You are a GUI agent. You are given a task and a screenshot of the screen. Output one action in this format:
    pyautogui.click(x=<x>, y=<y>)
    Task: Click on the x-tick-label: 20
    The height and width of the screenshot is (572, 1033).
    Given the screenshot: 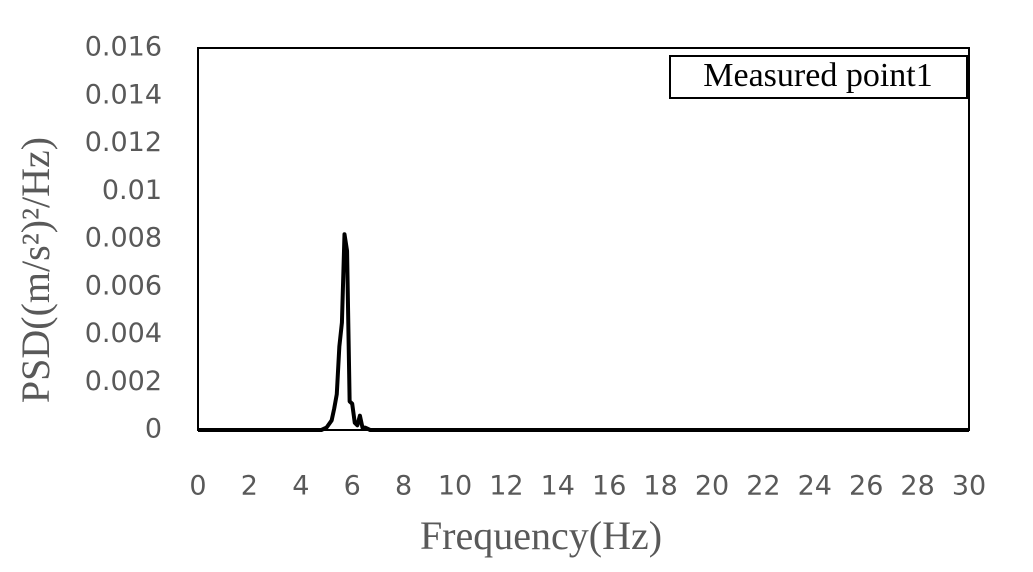 What is the action you would take?
    pyautogui.click(x=712, y=486)
    